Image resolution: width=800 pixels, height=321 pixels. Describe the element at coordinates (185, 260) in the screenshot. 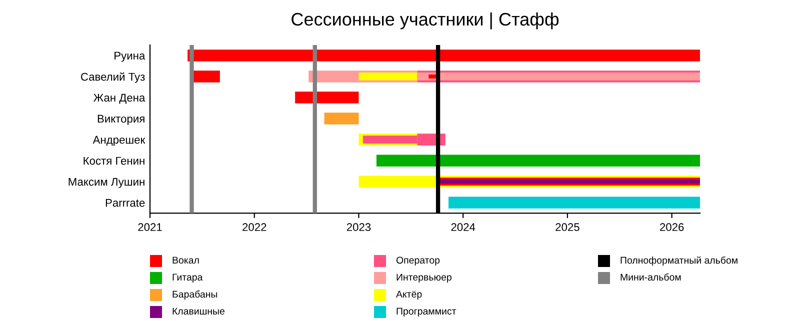

I see `legend-label: Вокал` at that location.